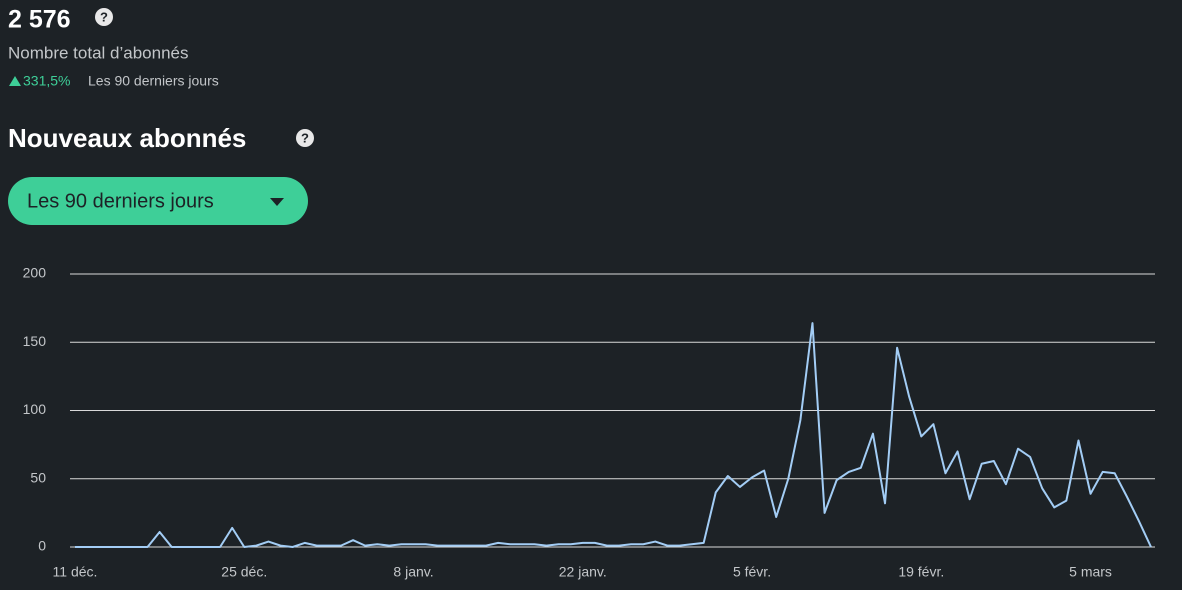  What do you see at coordinates (244, 572) in the screenshot?
I see `x-tick-label: 25 déc.` at bounding box center [244, 572].